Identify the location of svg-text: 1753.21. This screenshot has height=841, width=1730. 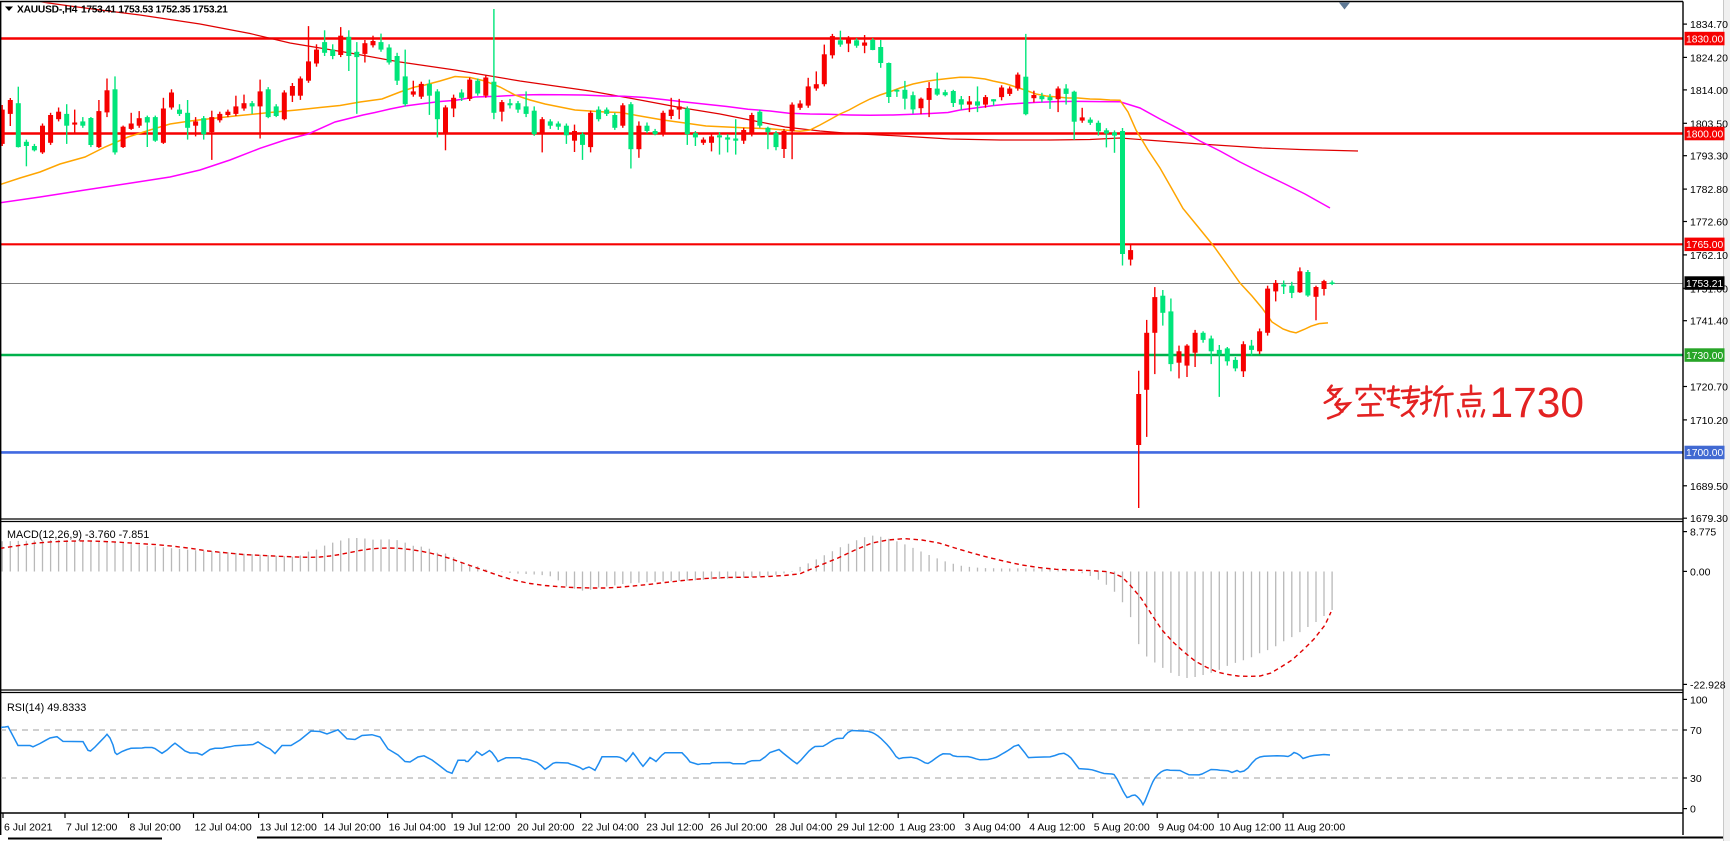
(1704, 284).